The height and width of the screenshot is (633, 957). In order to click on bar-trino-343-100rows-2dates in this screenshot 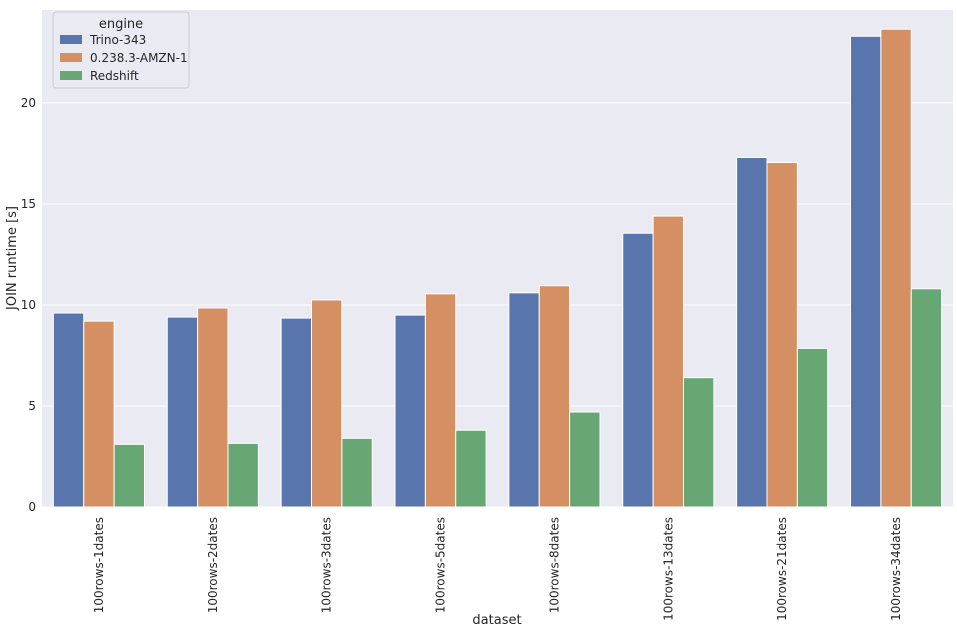, I will do `click(182, 412)`.